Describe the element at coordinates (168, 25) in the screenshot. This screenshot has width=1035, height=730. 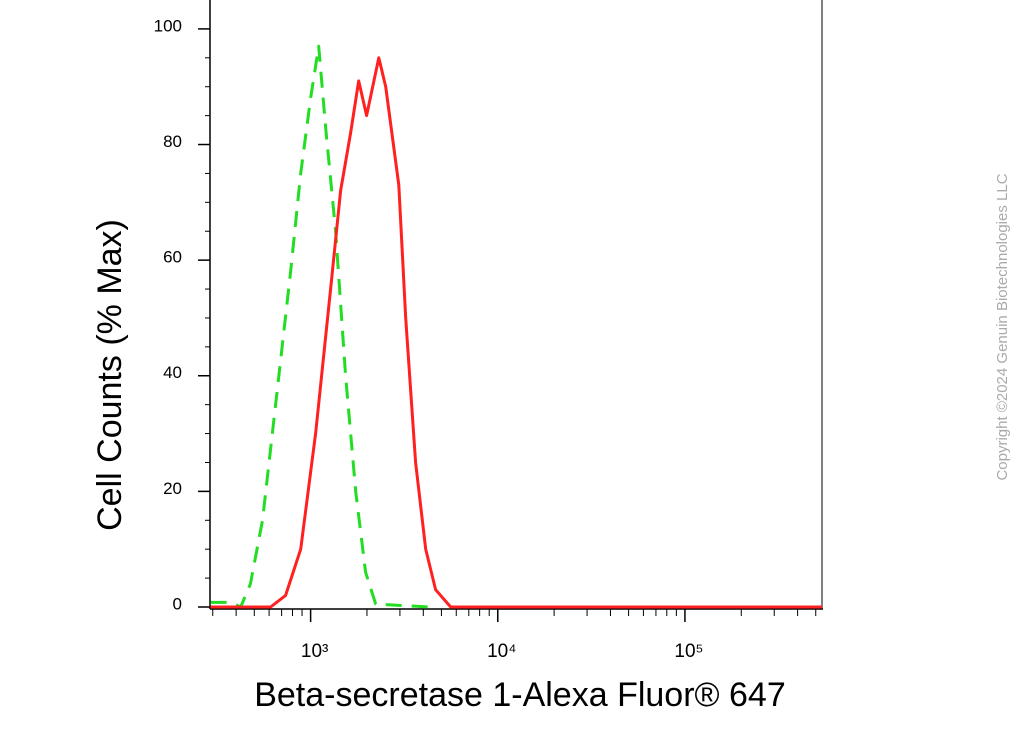
I see `y-tick-label: 100` at that location.